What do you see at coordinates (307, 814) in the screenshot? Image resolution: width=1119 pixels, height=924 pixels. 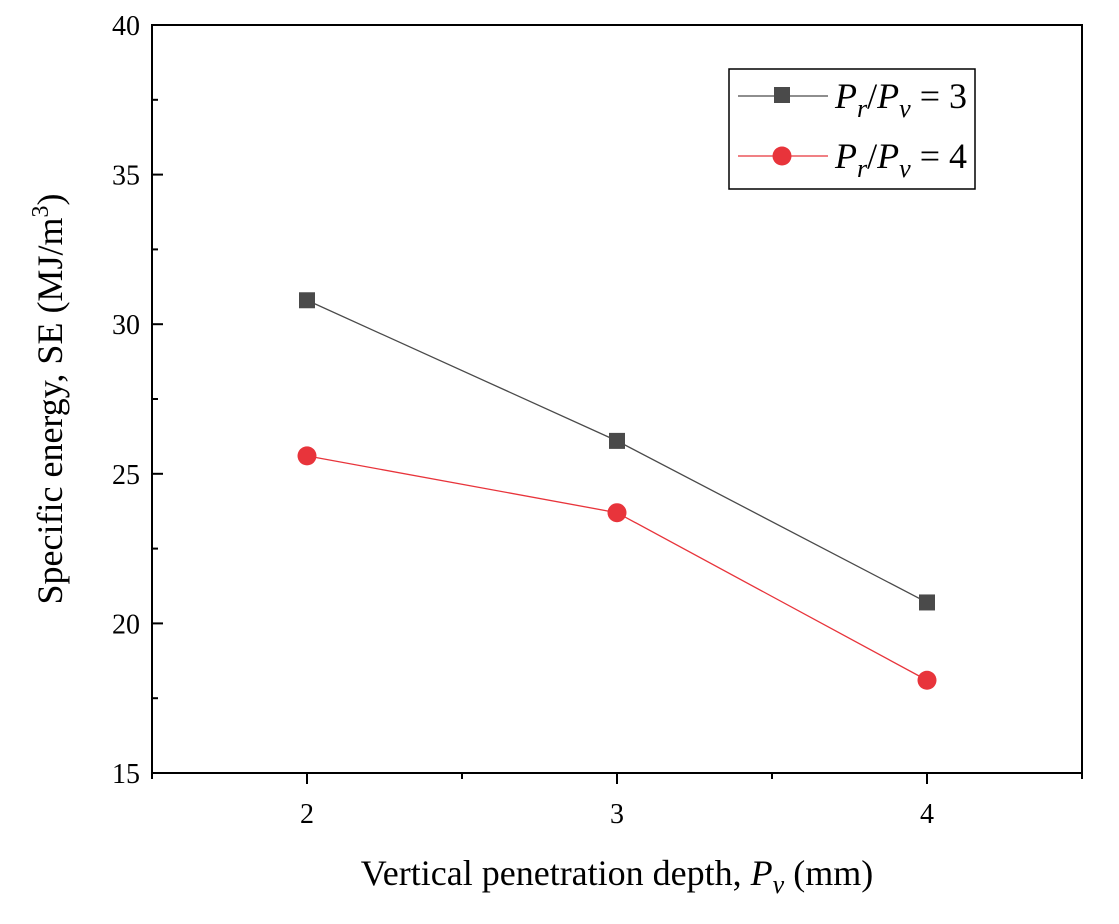 I see `x-tick-label: 2` at bounding box center [307, 814].